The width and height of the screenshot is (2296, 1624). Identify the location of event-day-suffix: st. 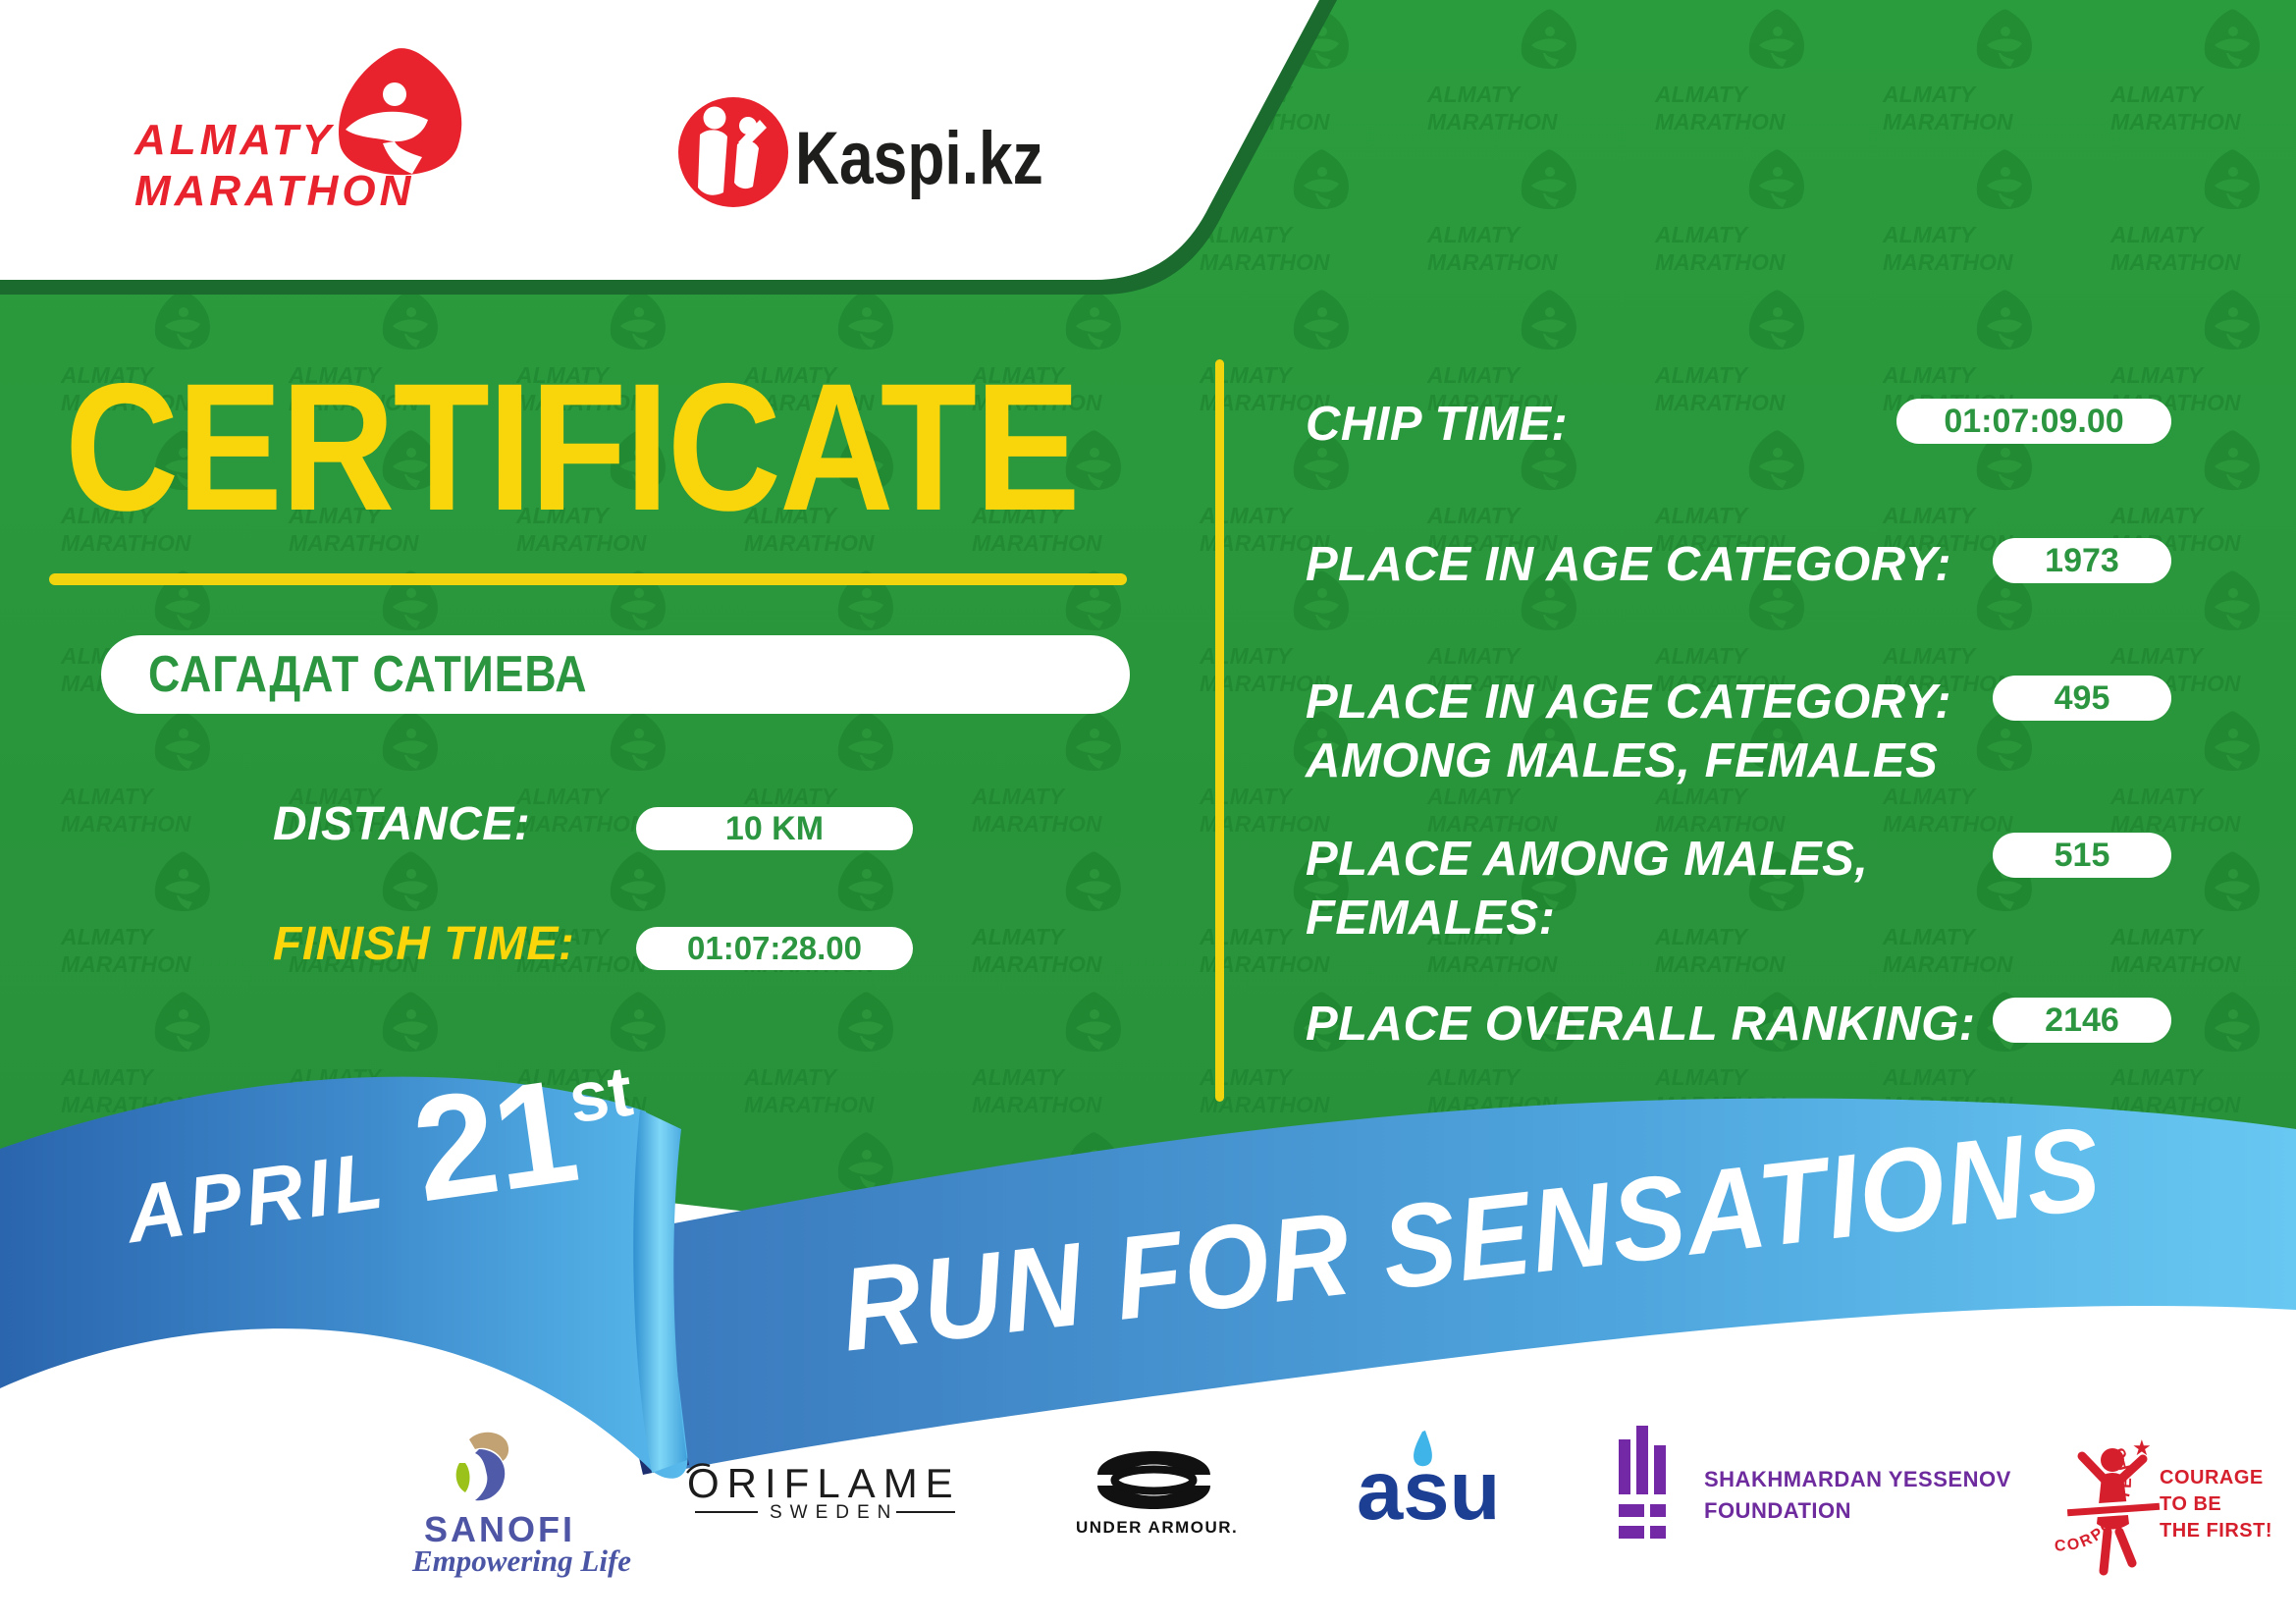
(601, 1095).